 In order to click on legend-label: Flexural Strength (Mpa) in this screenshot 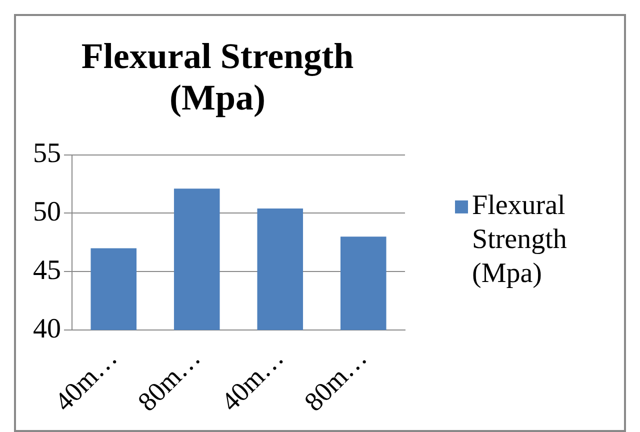, I will do `click(519, 239)`.